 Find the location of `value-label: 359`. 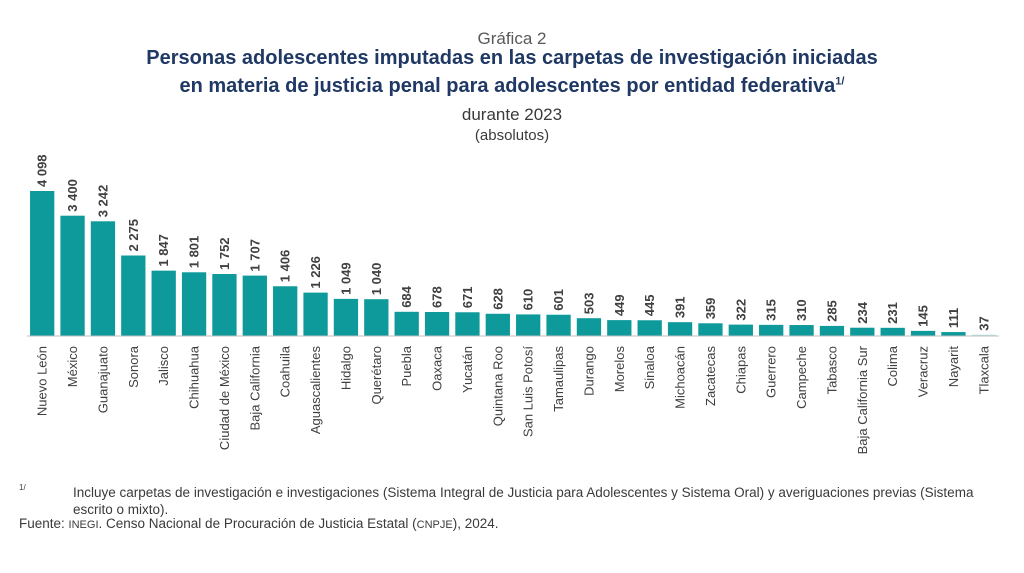

value-label: 359 is located at coordinates (710, 309).